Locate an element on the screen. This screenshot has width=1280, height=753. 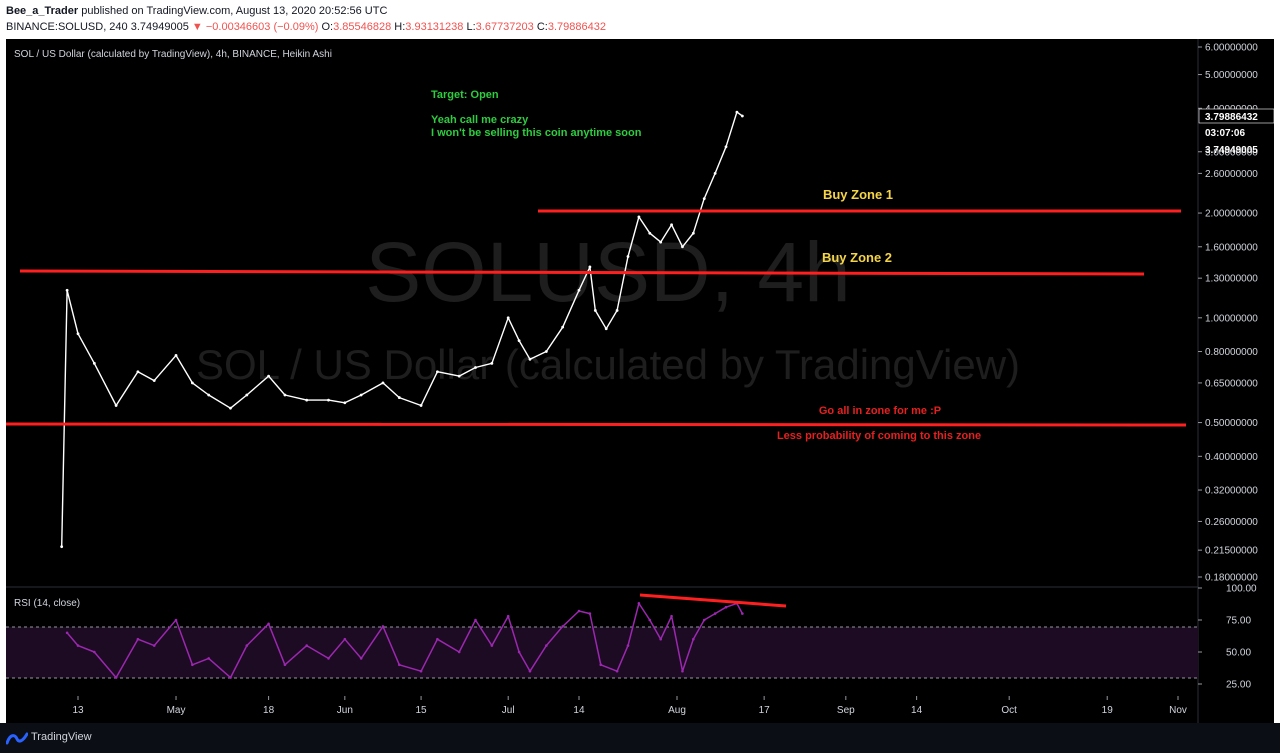
prev-price-badge: 3.74949005 is located at coordinates (1231, 150).